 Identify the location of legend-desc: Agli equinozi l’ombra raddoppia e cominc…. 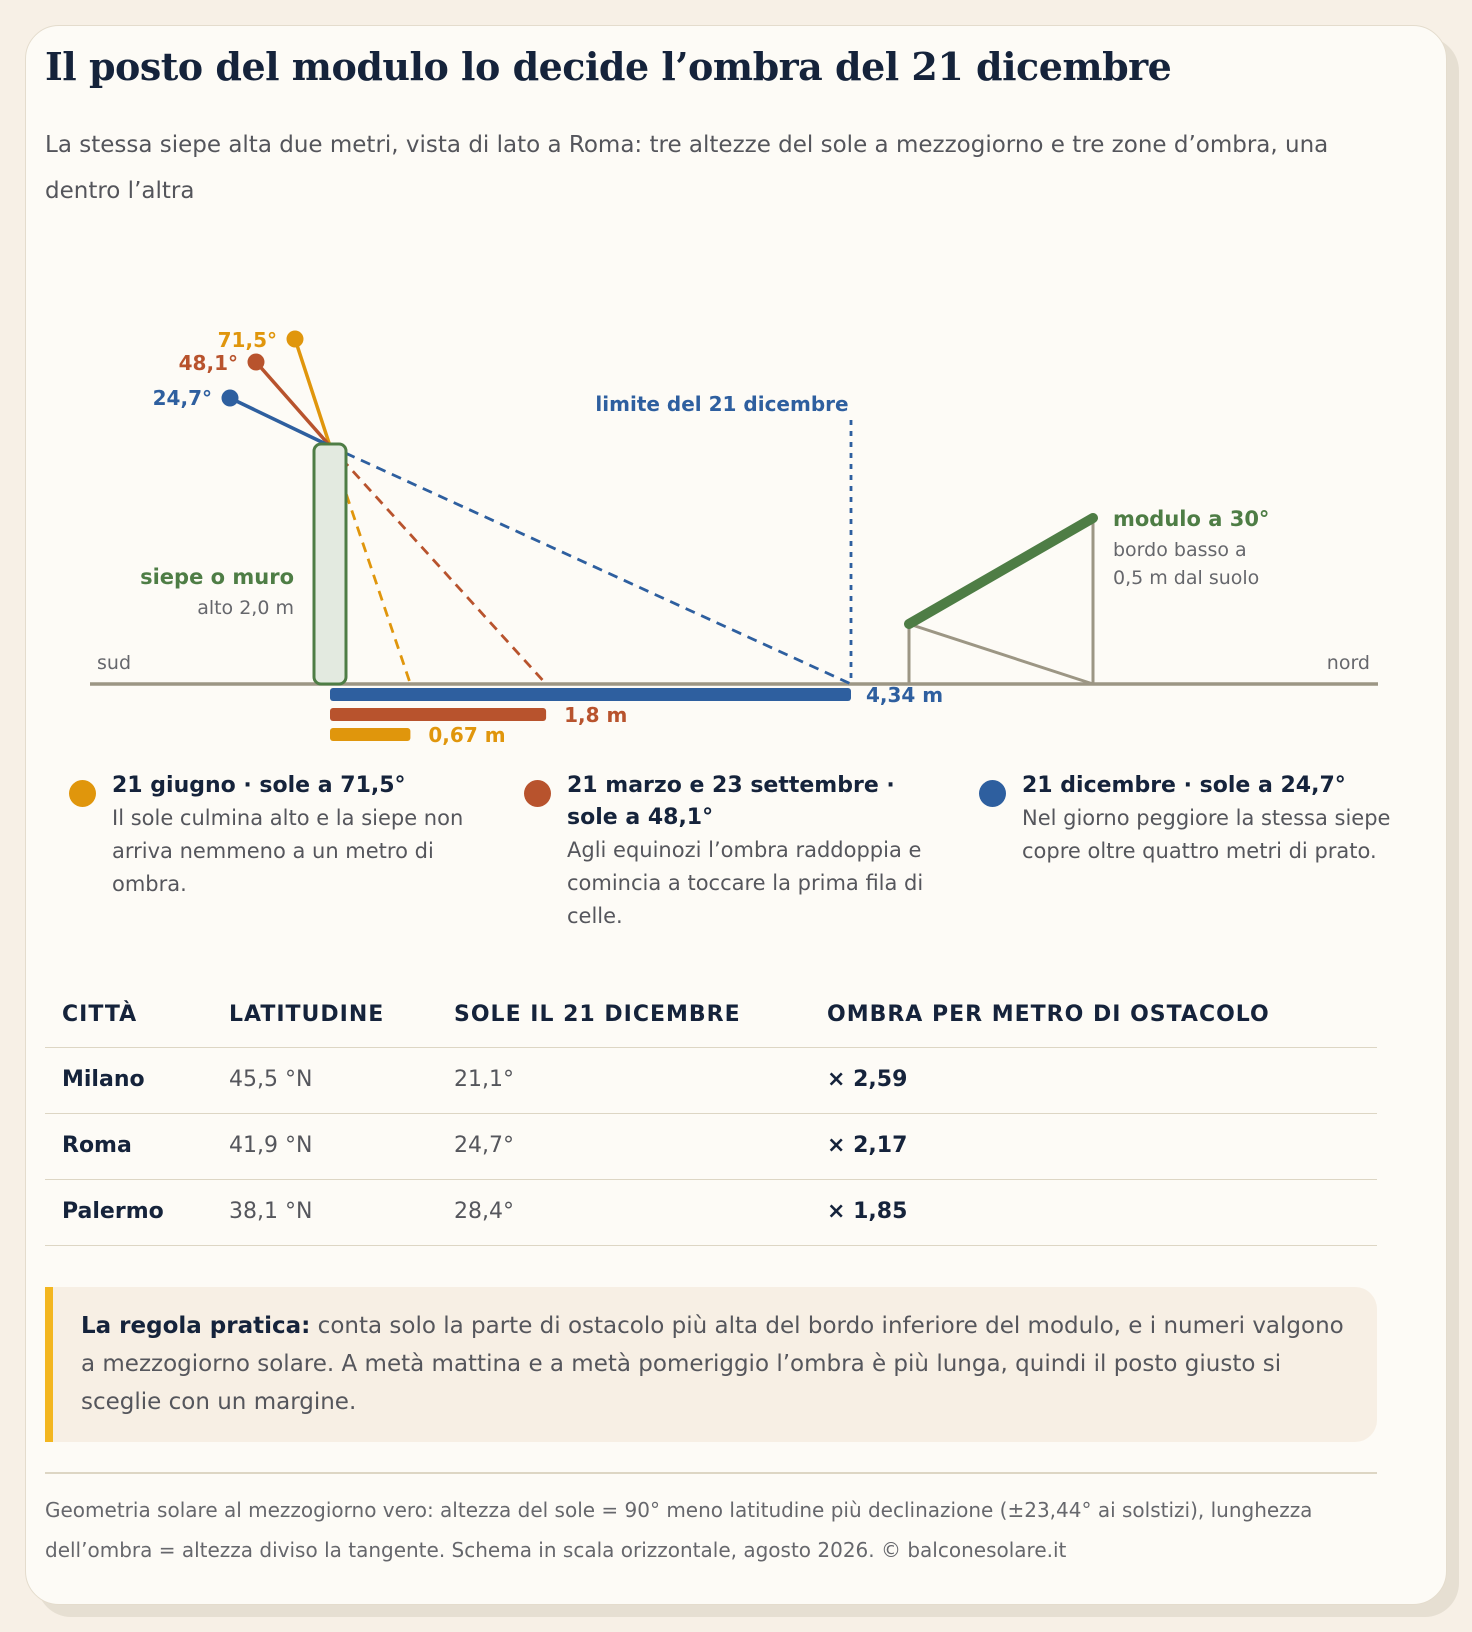
(745, 883).